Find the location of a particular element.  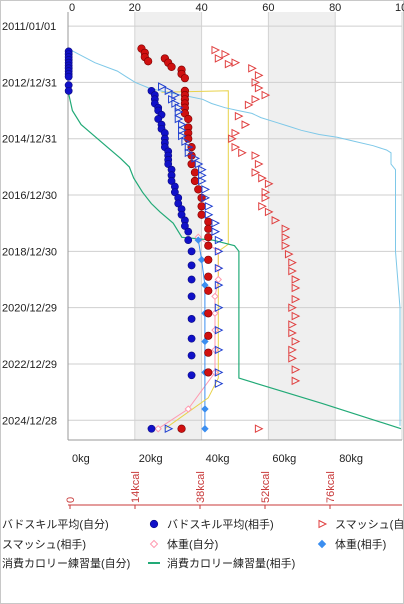

y-tick-label-6: 2022/12/29 is located at coordinates (29, 365).